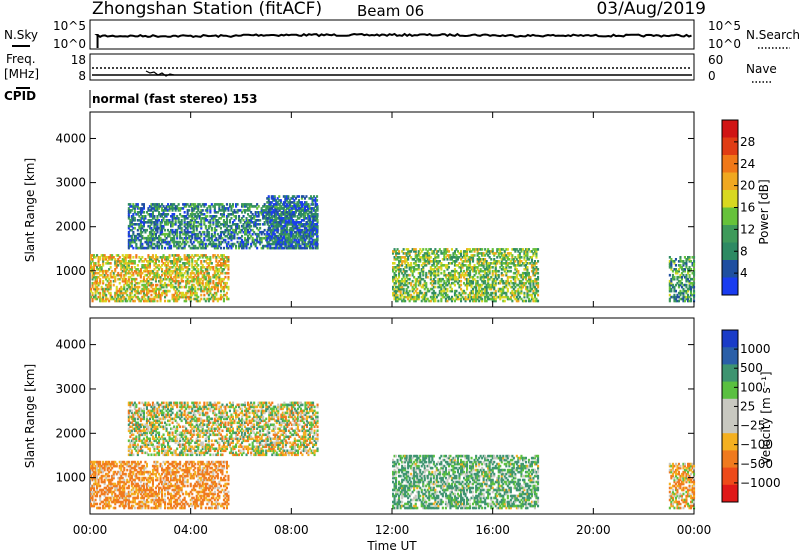 The image size is (800, 554). Describe the element at coordinates (392, 67) in the screenshot. I see `freq-frame` at that location.